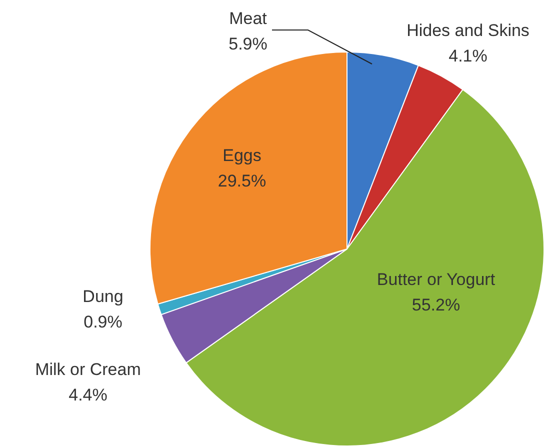 This screenshot has height=448, width=555. I want to click on slice-label: Butter or Yogurt, so click(436, 279).